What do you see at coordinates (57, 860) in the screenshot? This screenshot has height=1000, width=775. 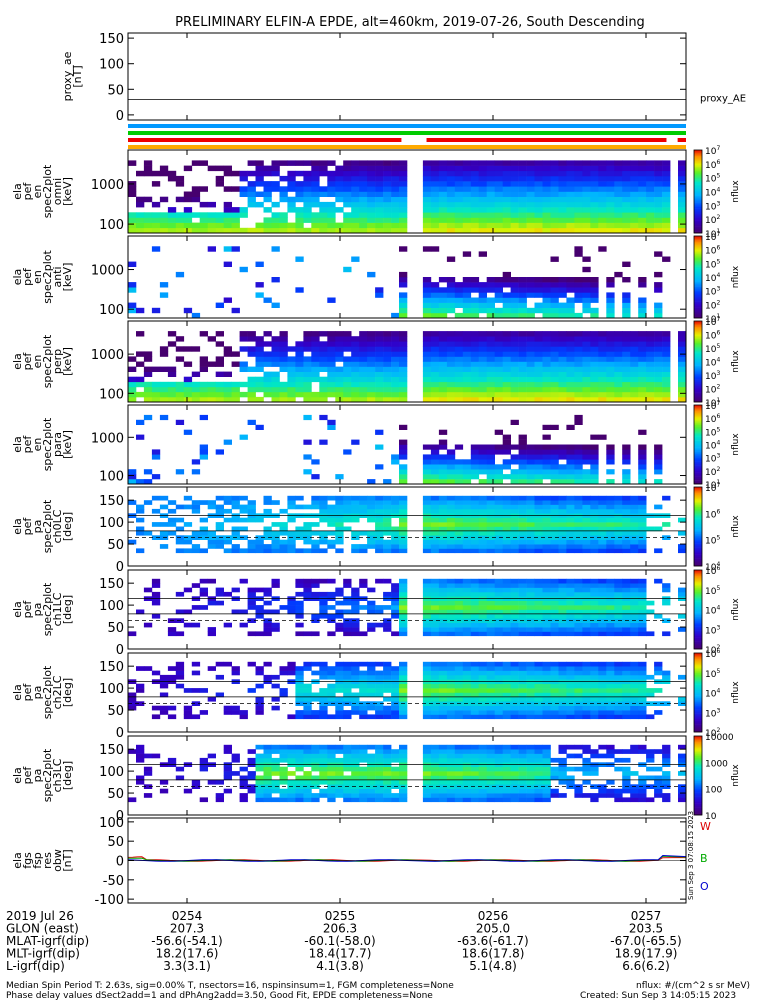 I see `y-axis-label: obw` at bounding box center [57, 860].